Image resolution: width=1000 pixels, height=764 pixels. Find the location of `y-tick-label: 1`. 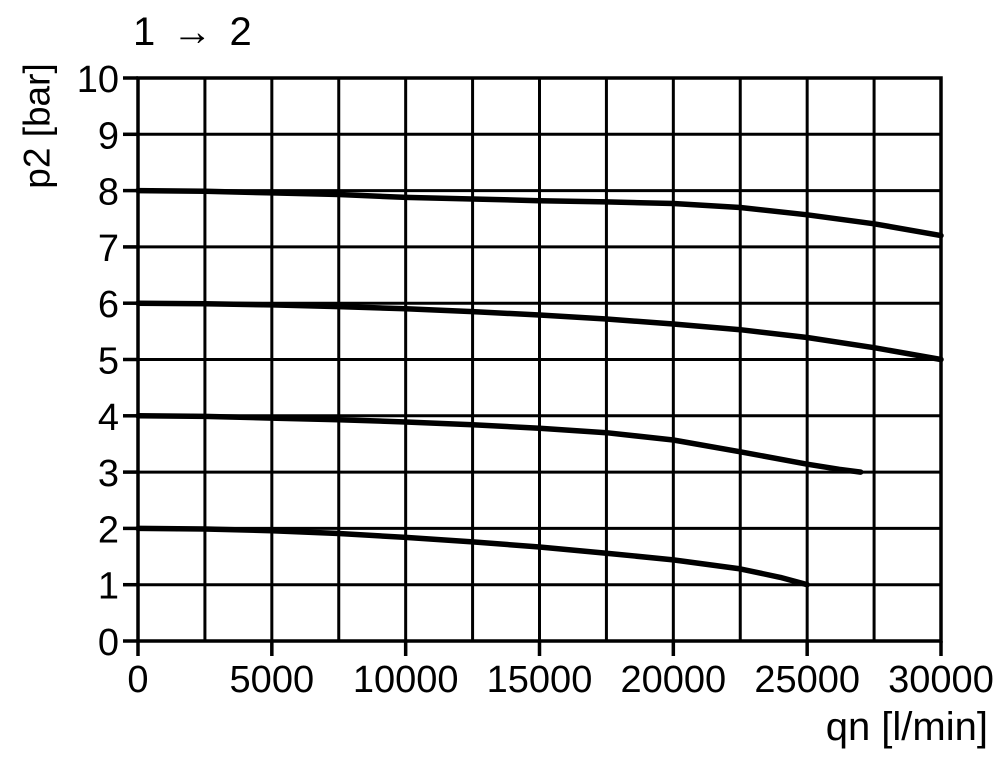

y-tick-label: 1 is located at coordinates (108, 587).